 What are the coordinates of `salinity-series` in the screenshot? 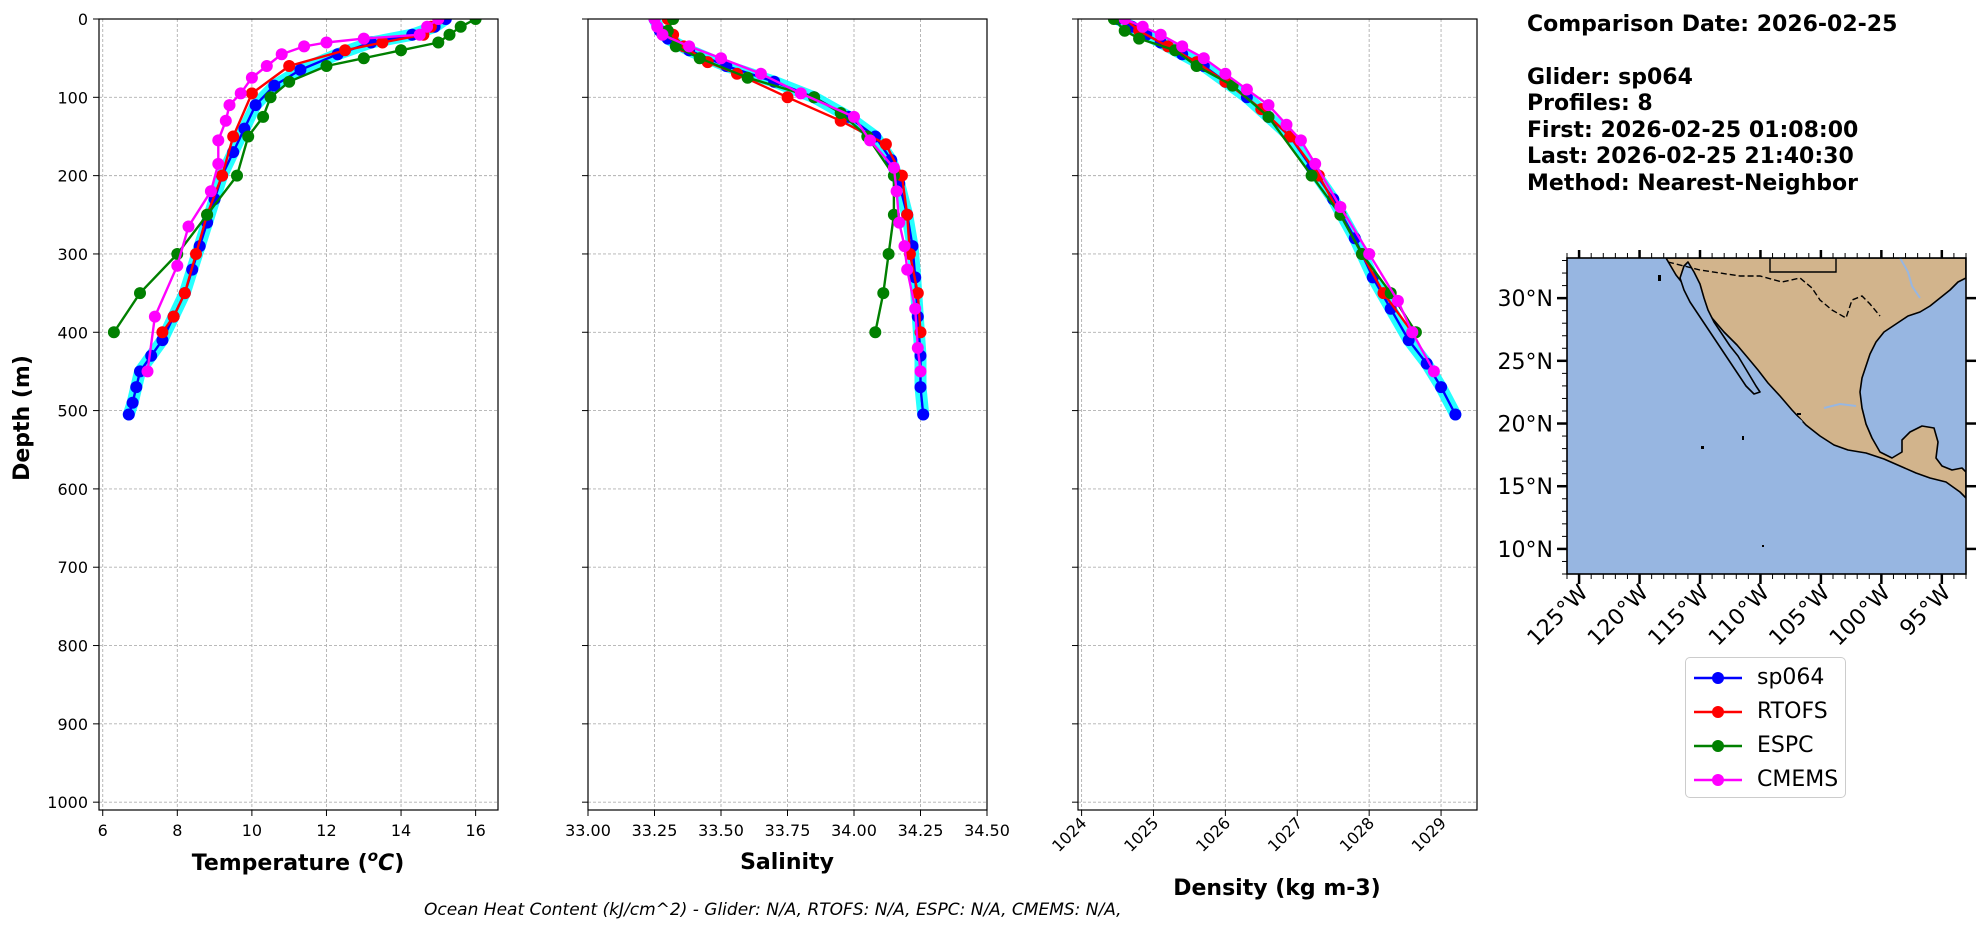 It's located at (789, 220).